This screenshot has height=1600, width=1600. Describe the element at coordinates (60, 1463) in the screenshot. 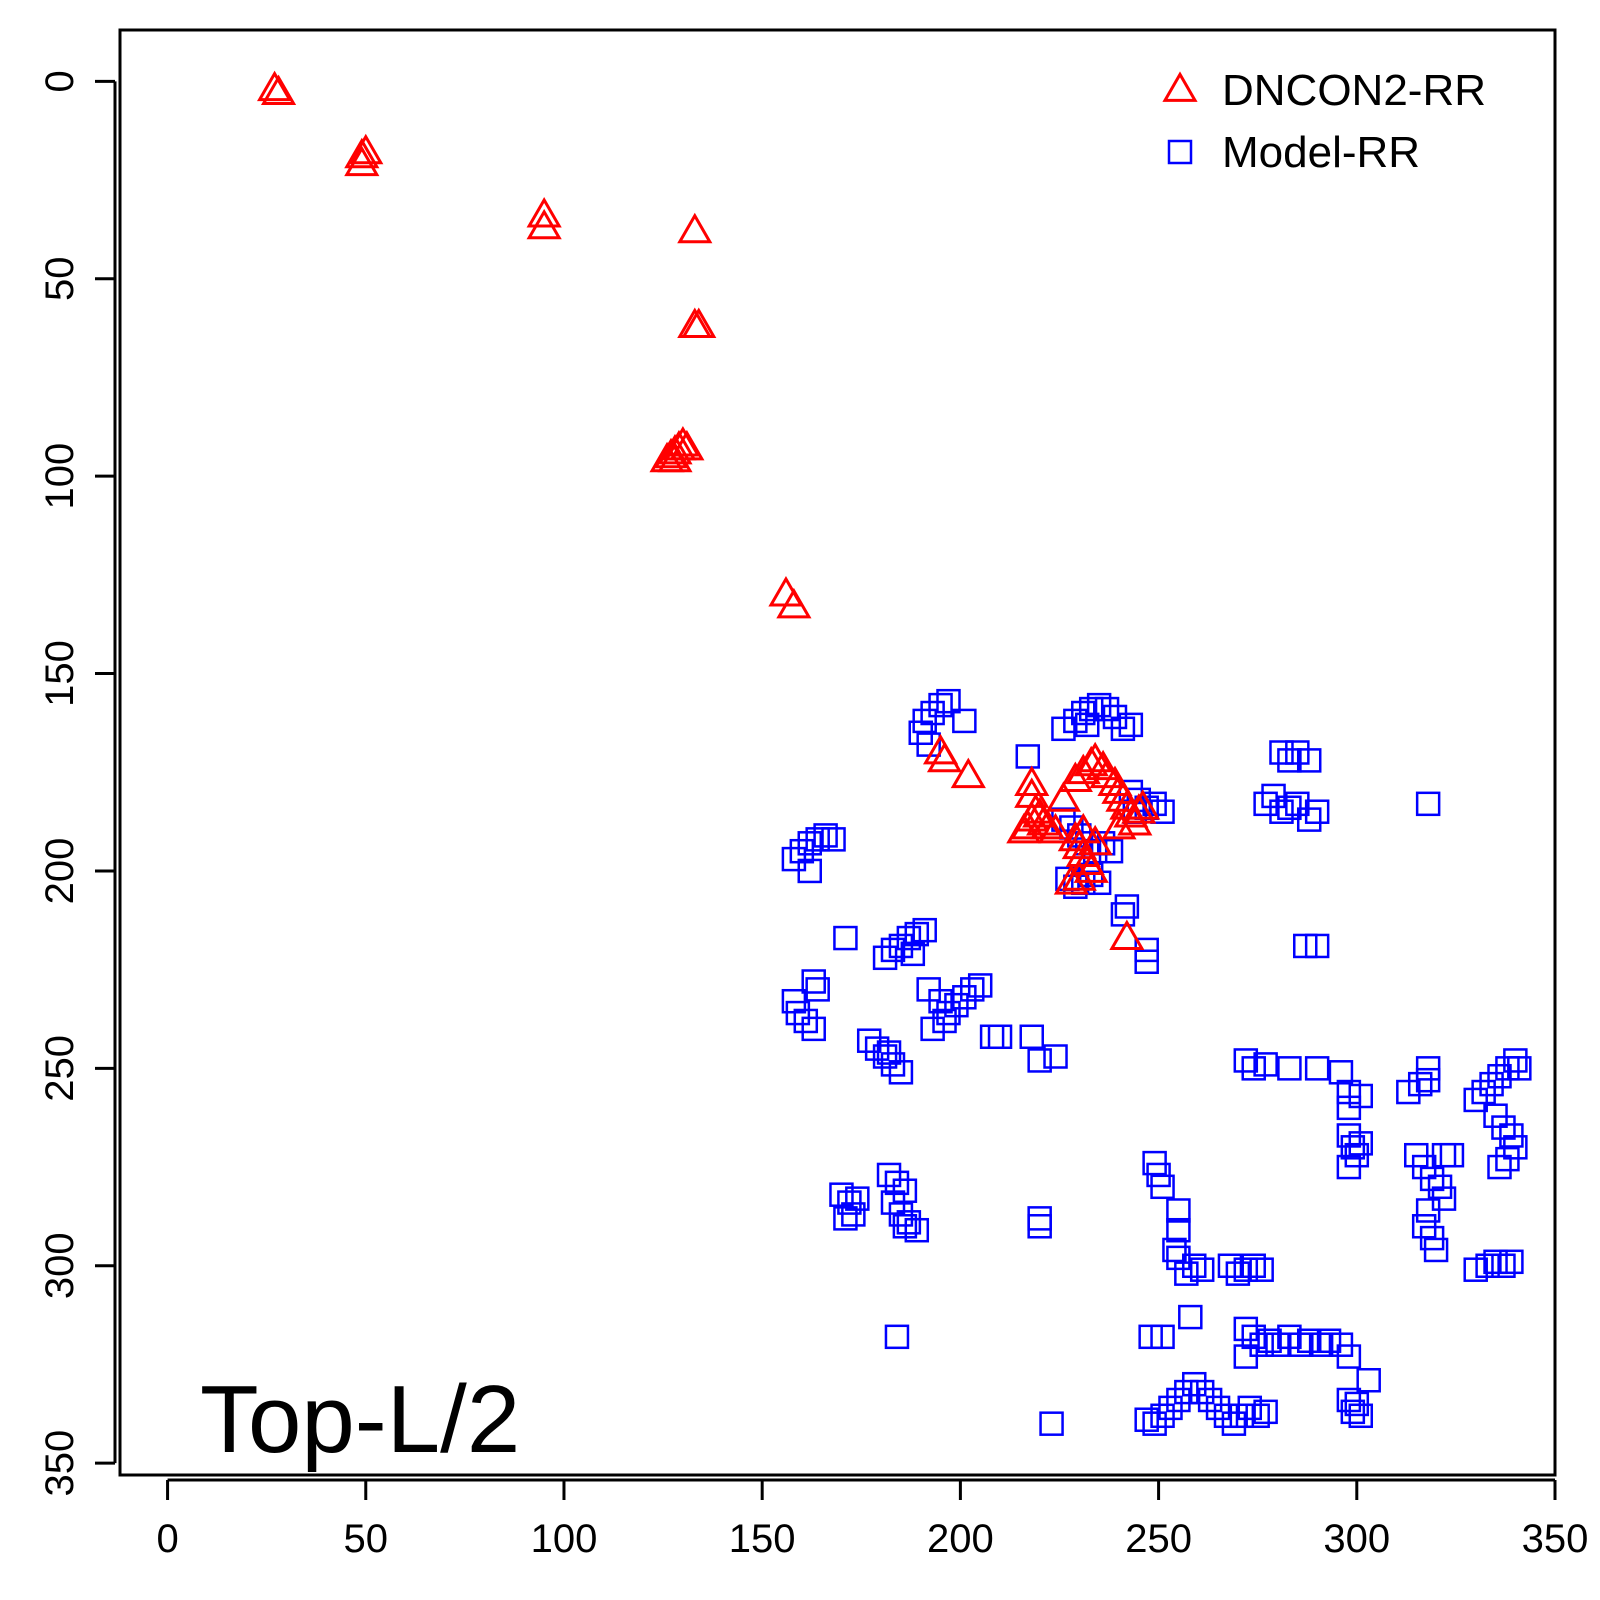

I see `y-tick-label: 350` at that location.